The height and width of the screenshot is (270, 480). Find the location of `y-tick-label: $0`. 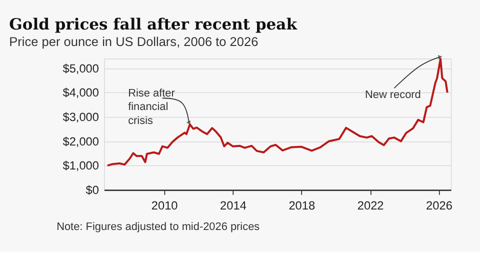

y-tick-label: $0 is located at coordinates (93, 189).